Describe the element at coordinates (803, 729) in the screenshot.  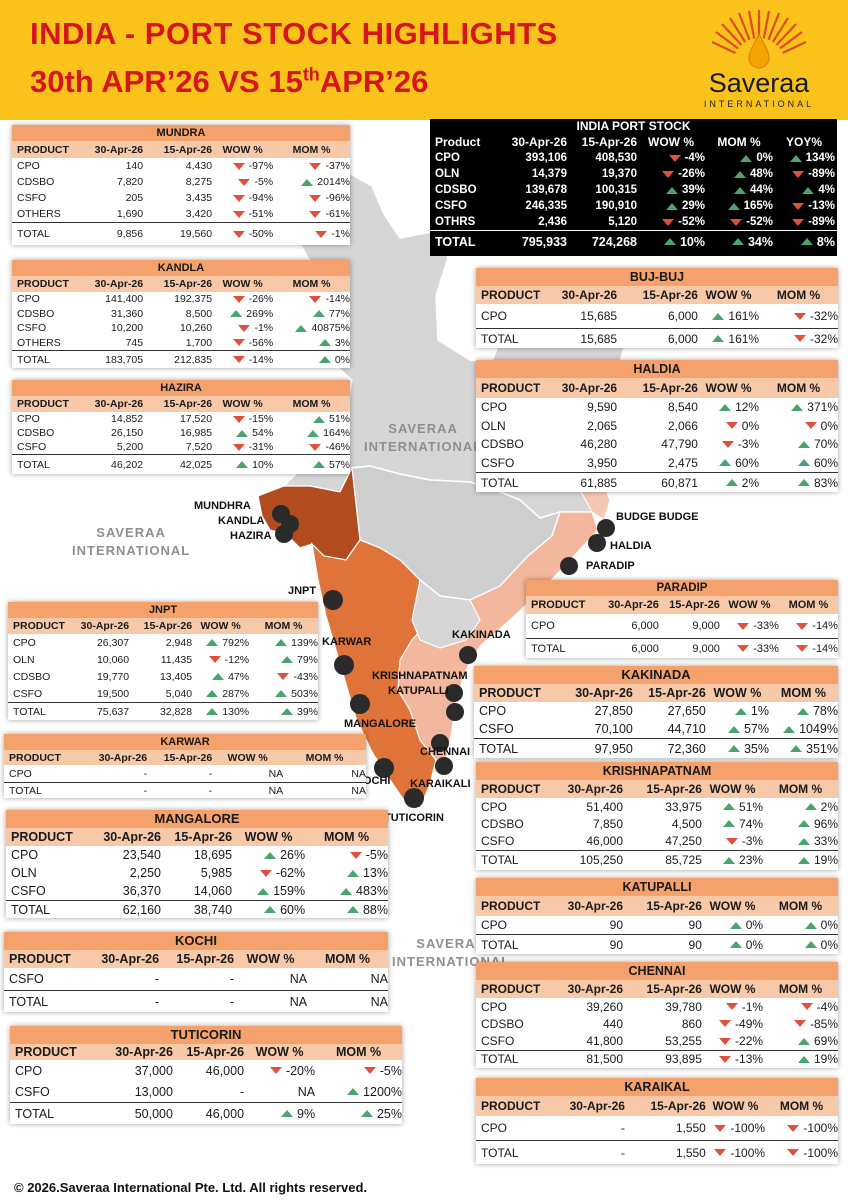
I see `table-cell: 1049%` at that location.